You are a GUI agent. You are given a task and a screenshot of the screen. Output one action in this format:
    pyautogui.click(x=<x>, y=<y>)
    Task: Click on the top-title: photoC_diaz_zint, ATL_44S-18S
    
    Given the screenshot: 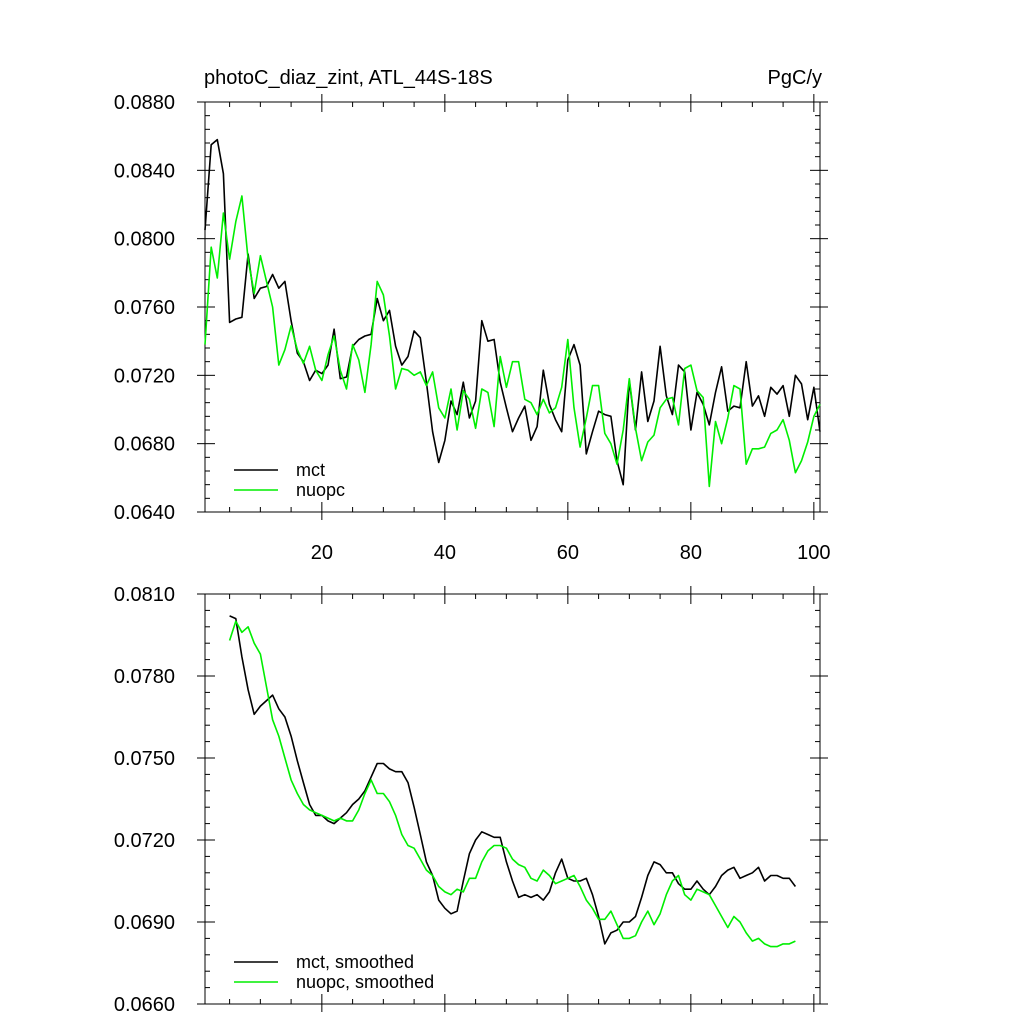 What is the action you would take?
    pyautogui.click(x=348, y=78)
    